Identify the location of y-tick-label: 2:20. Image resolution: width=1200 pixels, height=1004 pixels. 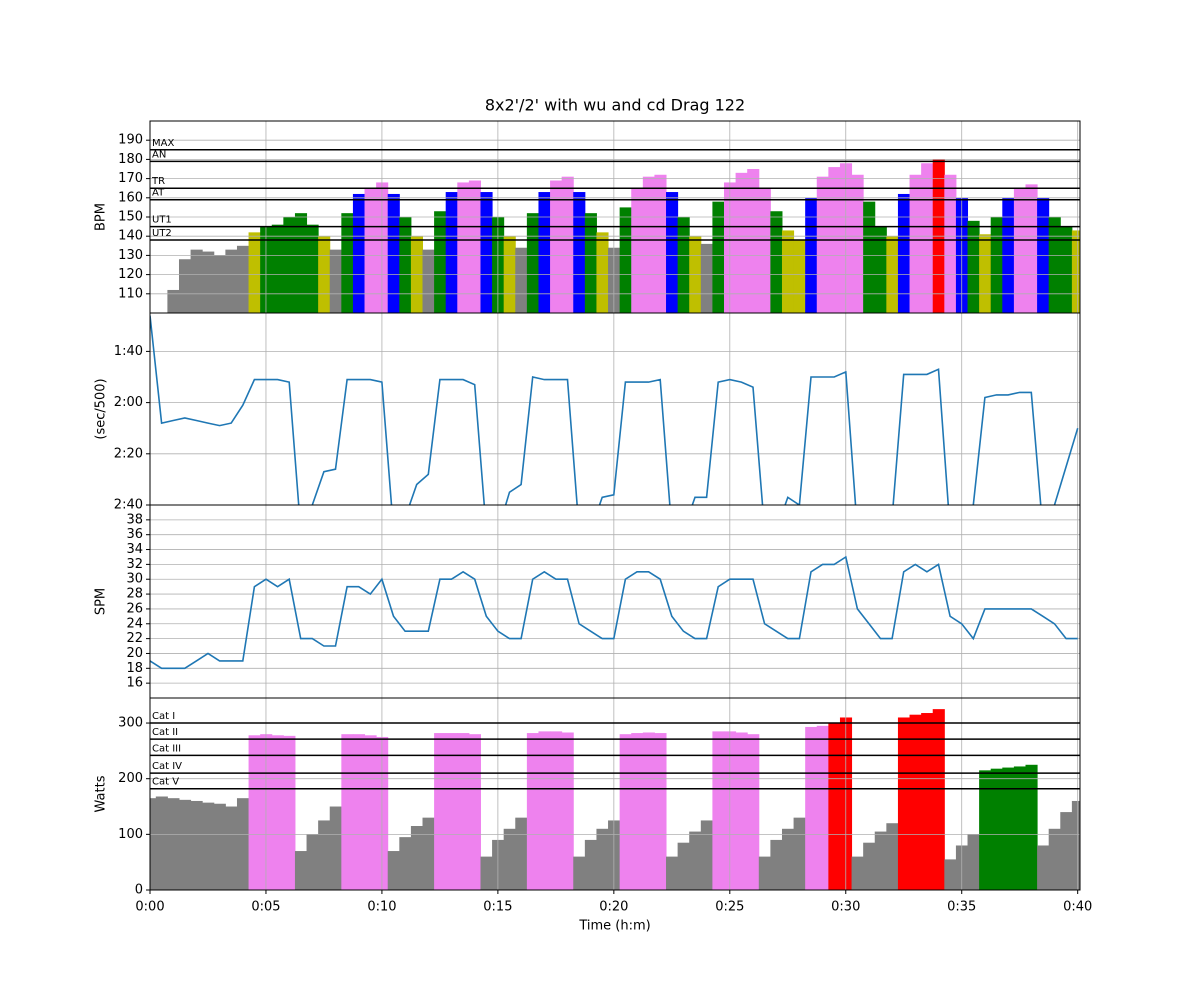
(128, 453).